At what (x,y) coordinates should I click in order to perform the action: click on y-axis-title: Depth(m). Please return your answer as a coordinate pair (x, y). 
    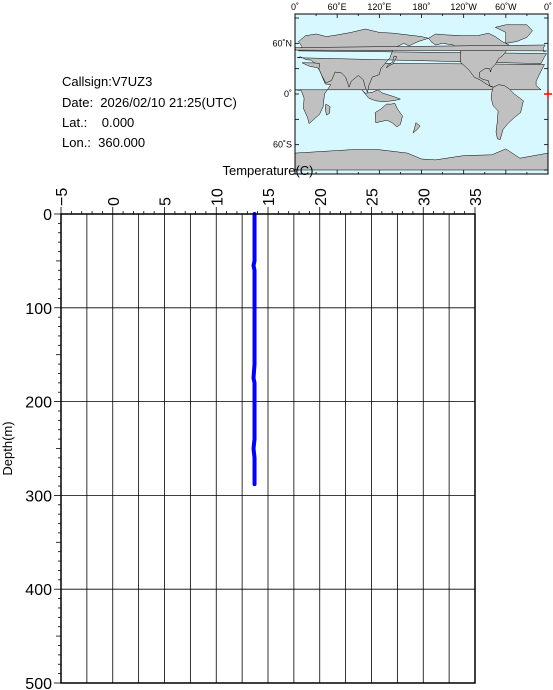
    Looking at the image, I should click on (7, 448).